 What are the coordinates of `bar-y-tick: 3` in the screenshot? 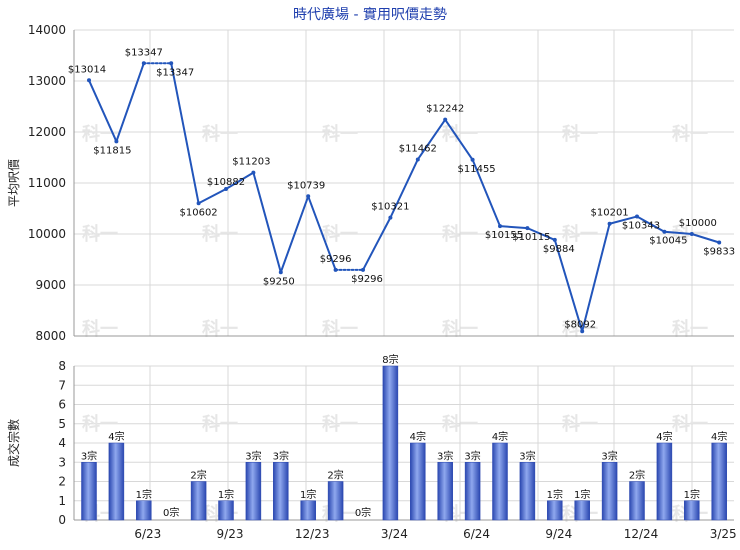 It's located at (62, 462).